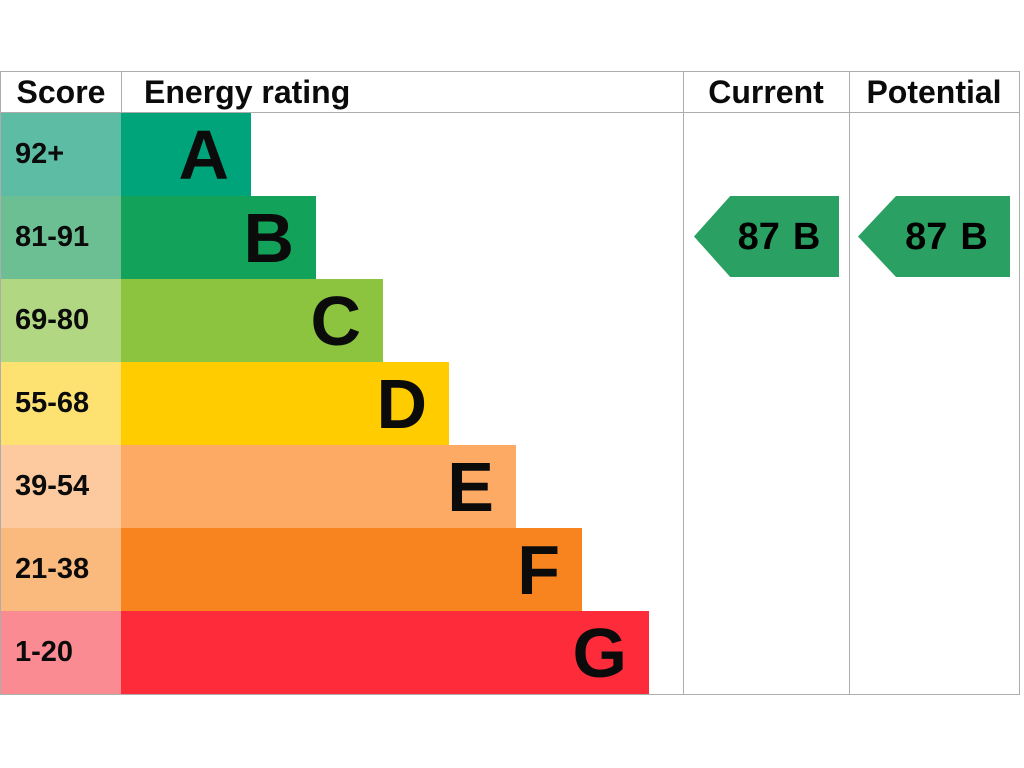  I want to click on band-bar-e: E, so click(318, 486).